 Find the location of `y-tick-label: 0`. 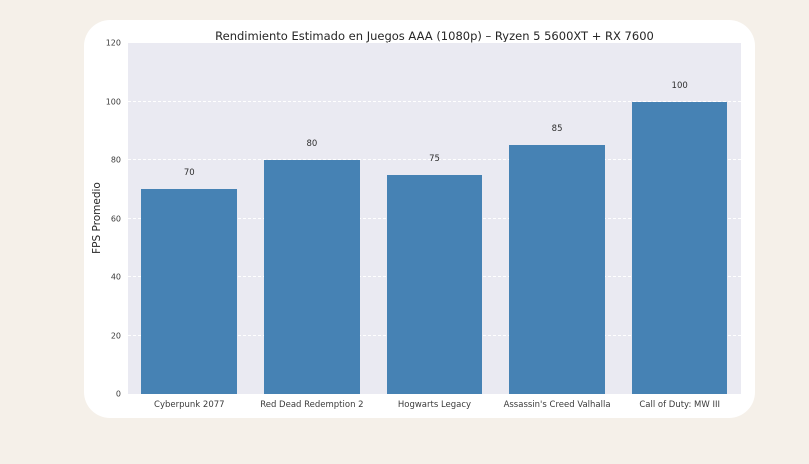

y-tick-label: 0 is located at coordinates (118, 394).